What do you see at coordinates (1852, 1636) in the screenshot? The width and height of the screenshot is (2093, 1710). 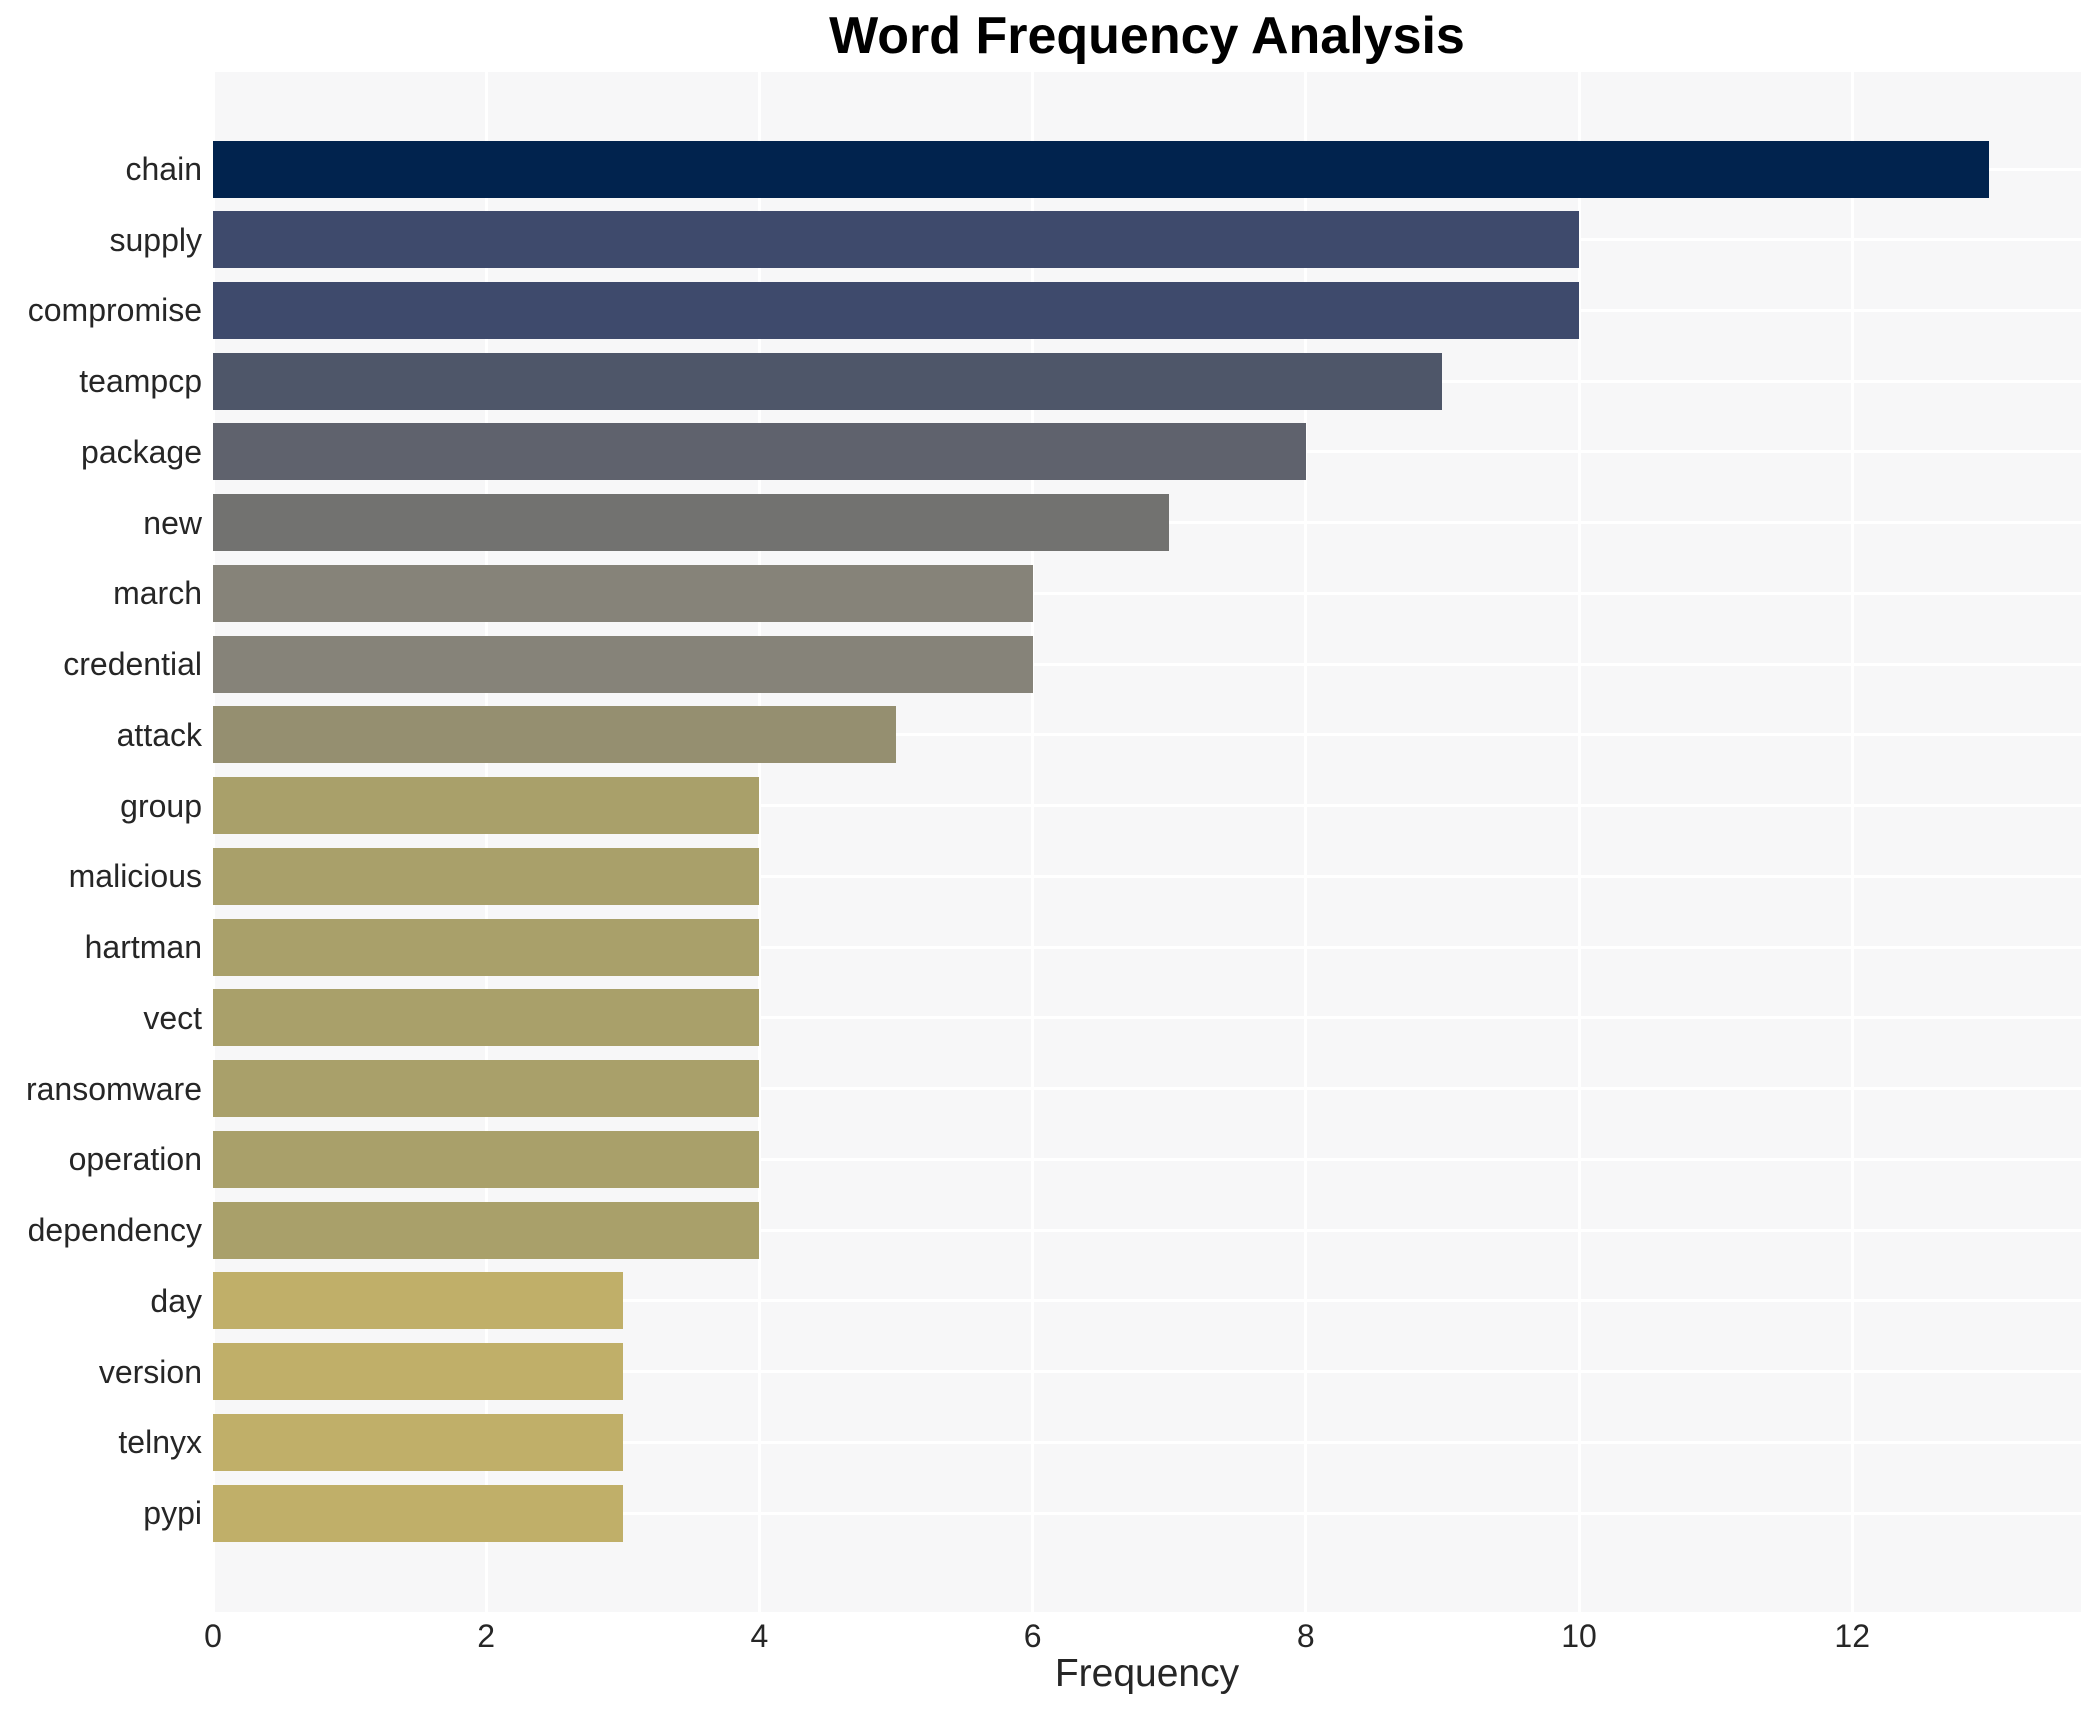 I see `x-tick-label-12: 12` at bounding box center [1852, 1636].